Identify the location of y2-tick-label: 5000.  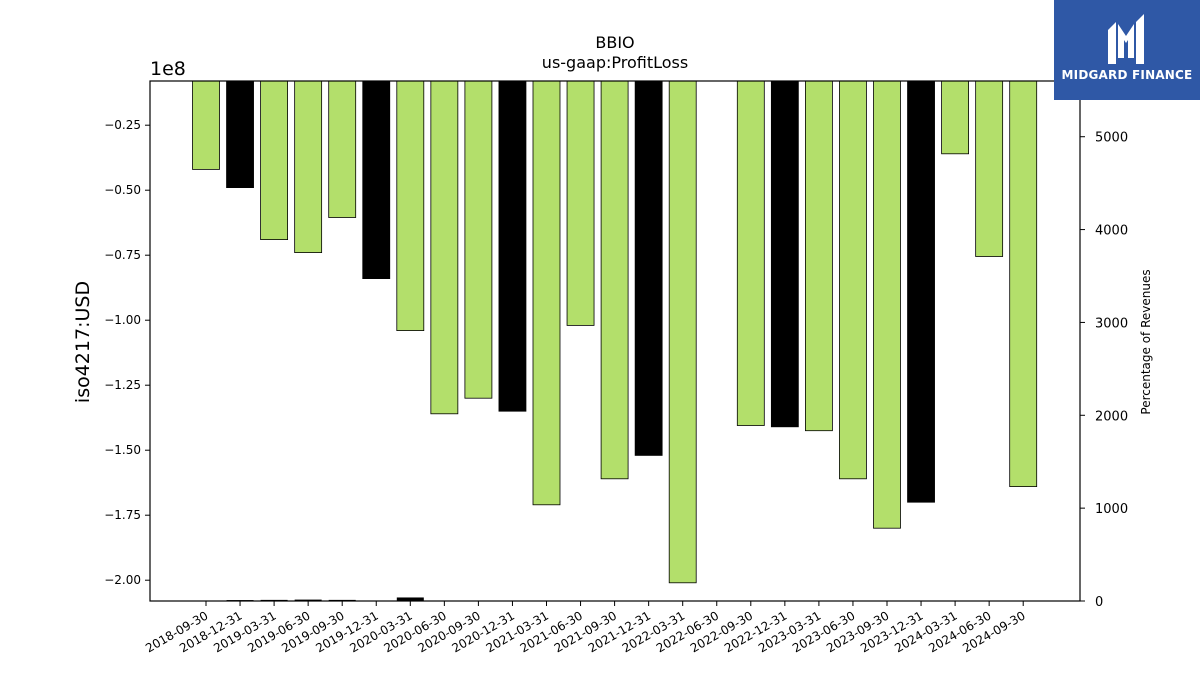
(1111, 138).